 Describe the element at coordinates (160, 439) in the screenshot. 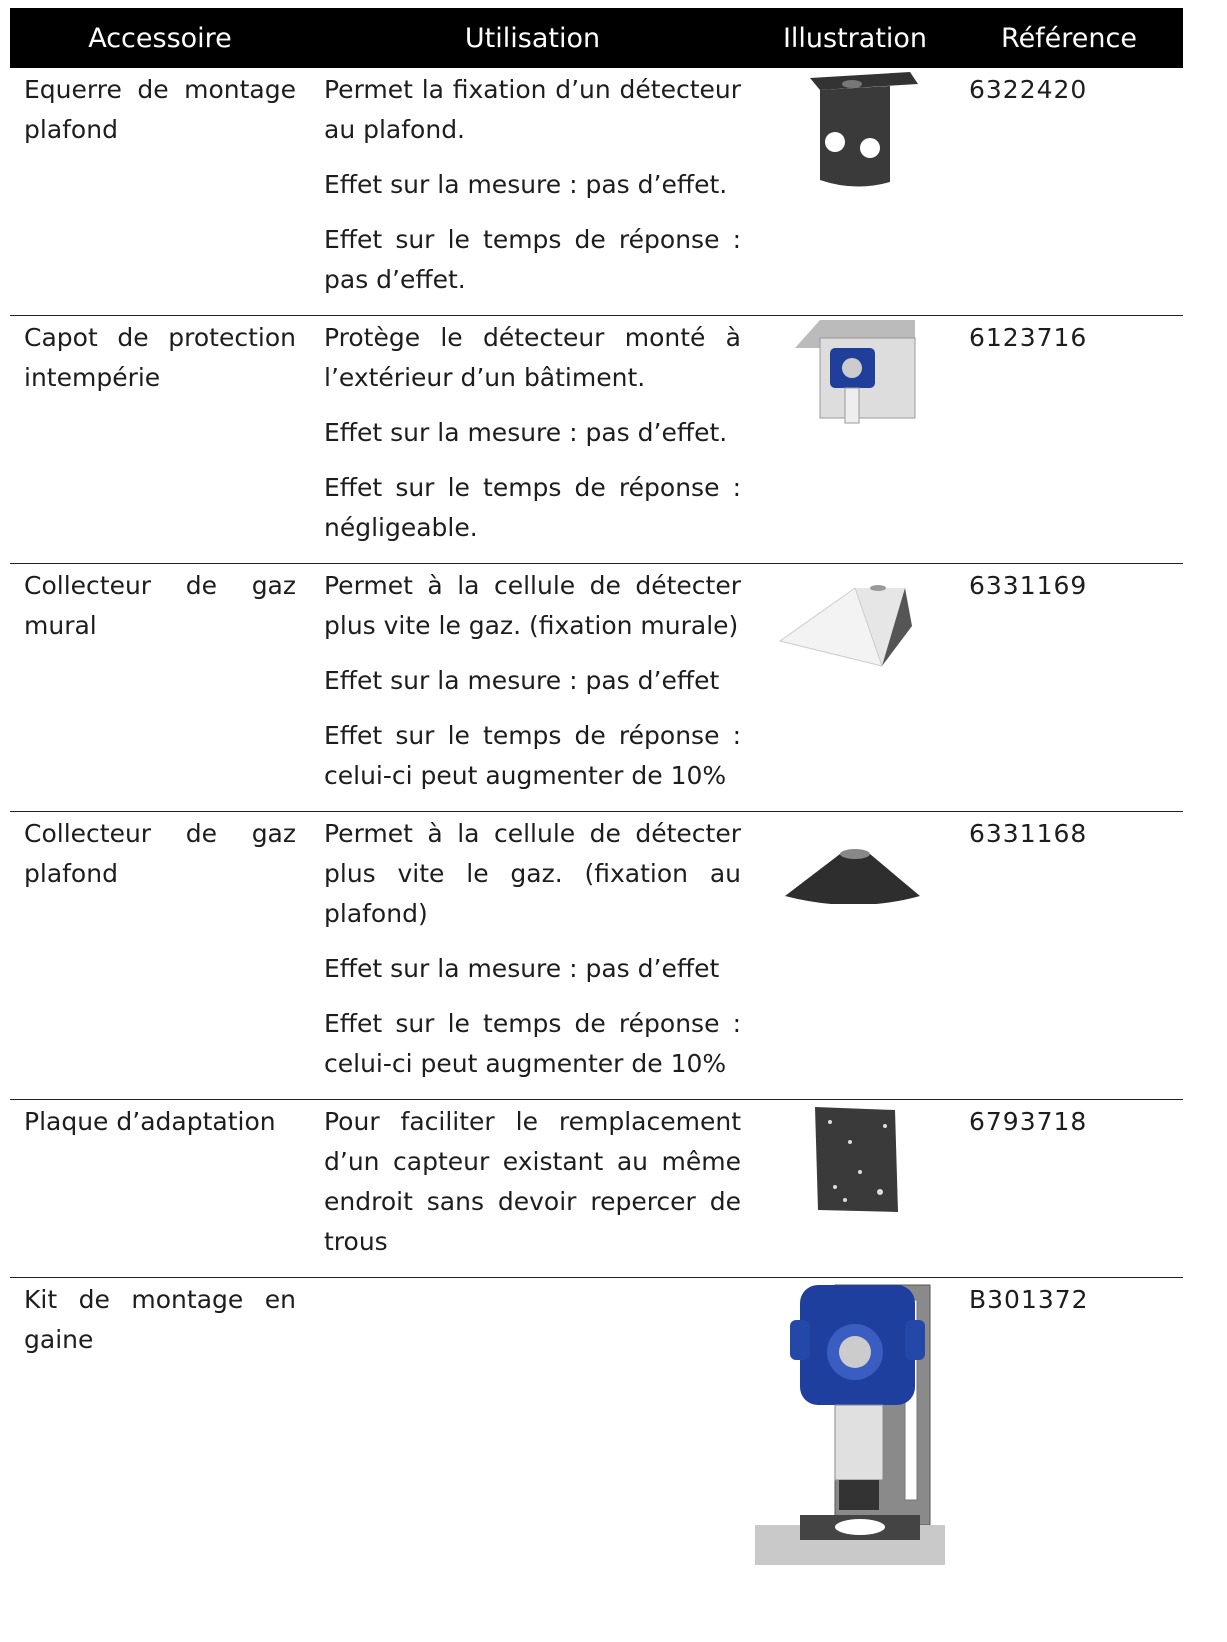

I see `accessory-name: Capot de protection intempérie` at that location.